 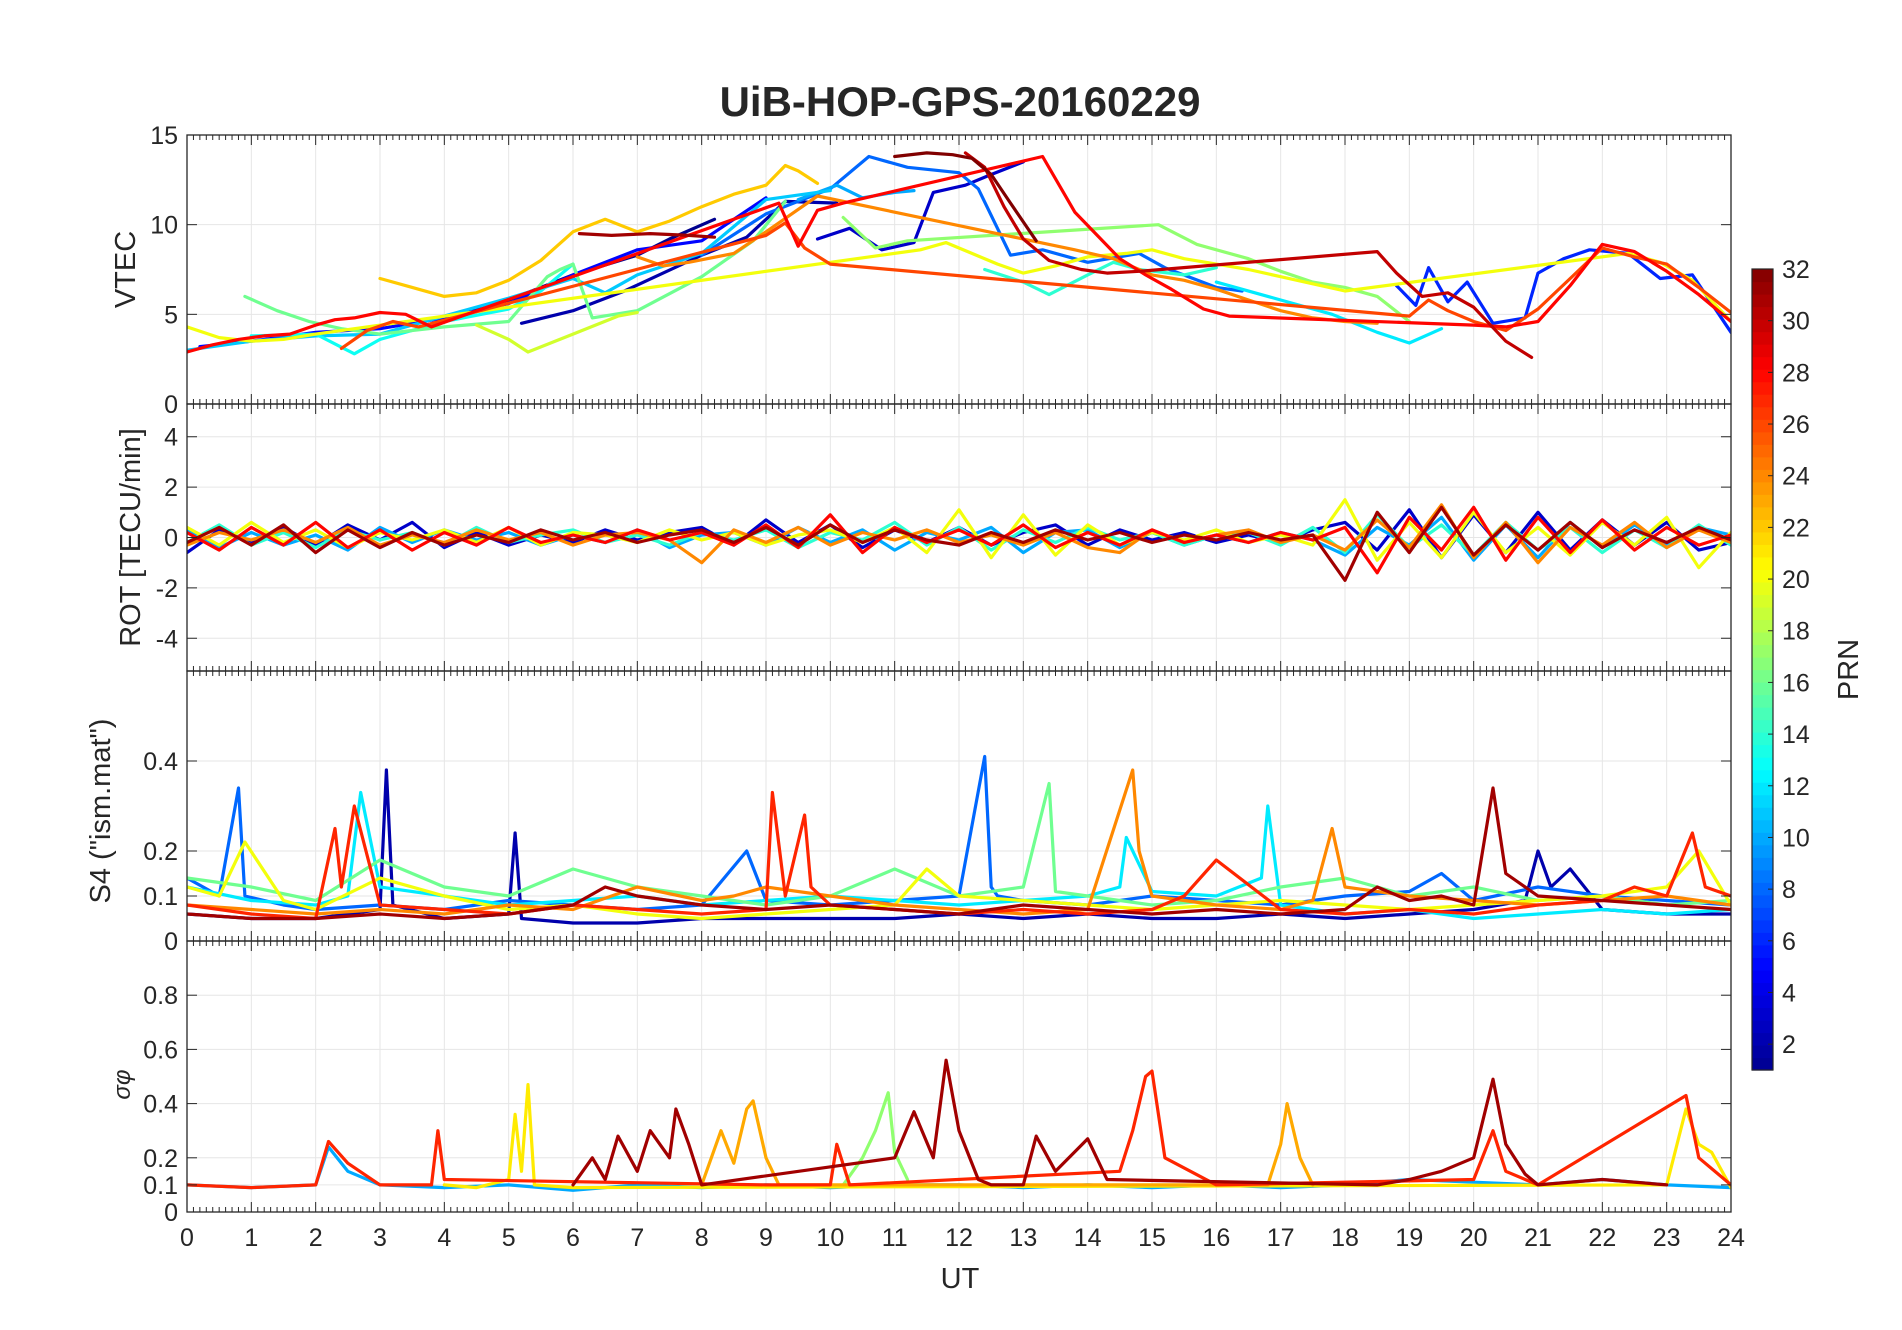 What do you see at coordinates (131, 537) in the screenshot?
I see `y-axis-label: ROT [TECU/min]` at bounding box center [131, 537].